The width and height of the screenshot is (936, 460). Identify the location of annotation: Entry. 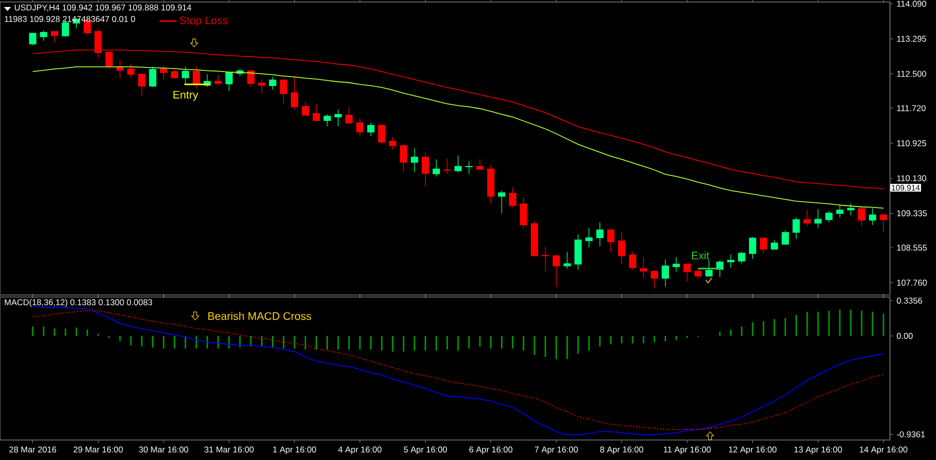
(186, 95).